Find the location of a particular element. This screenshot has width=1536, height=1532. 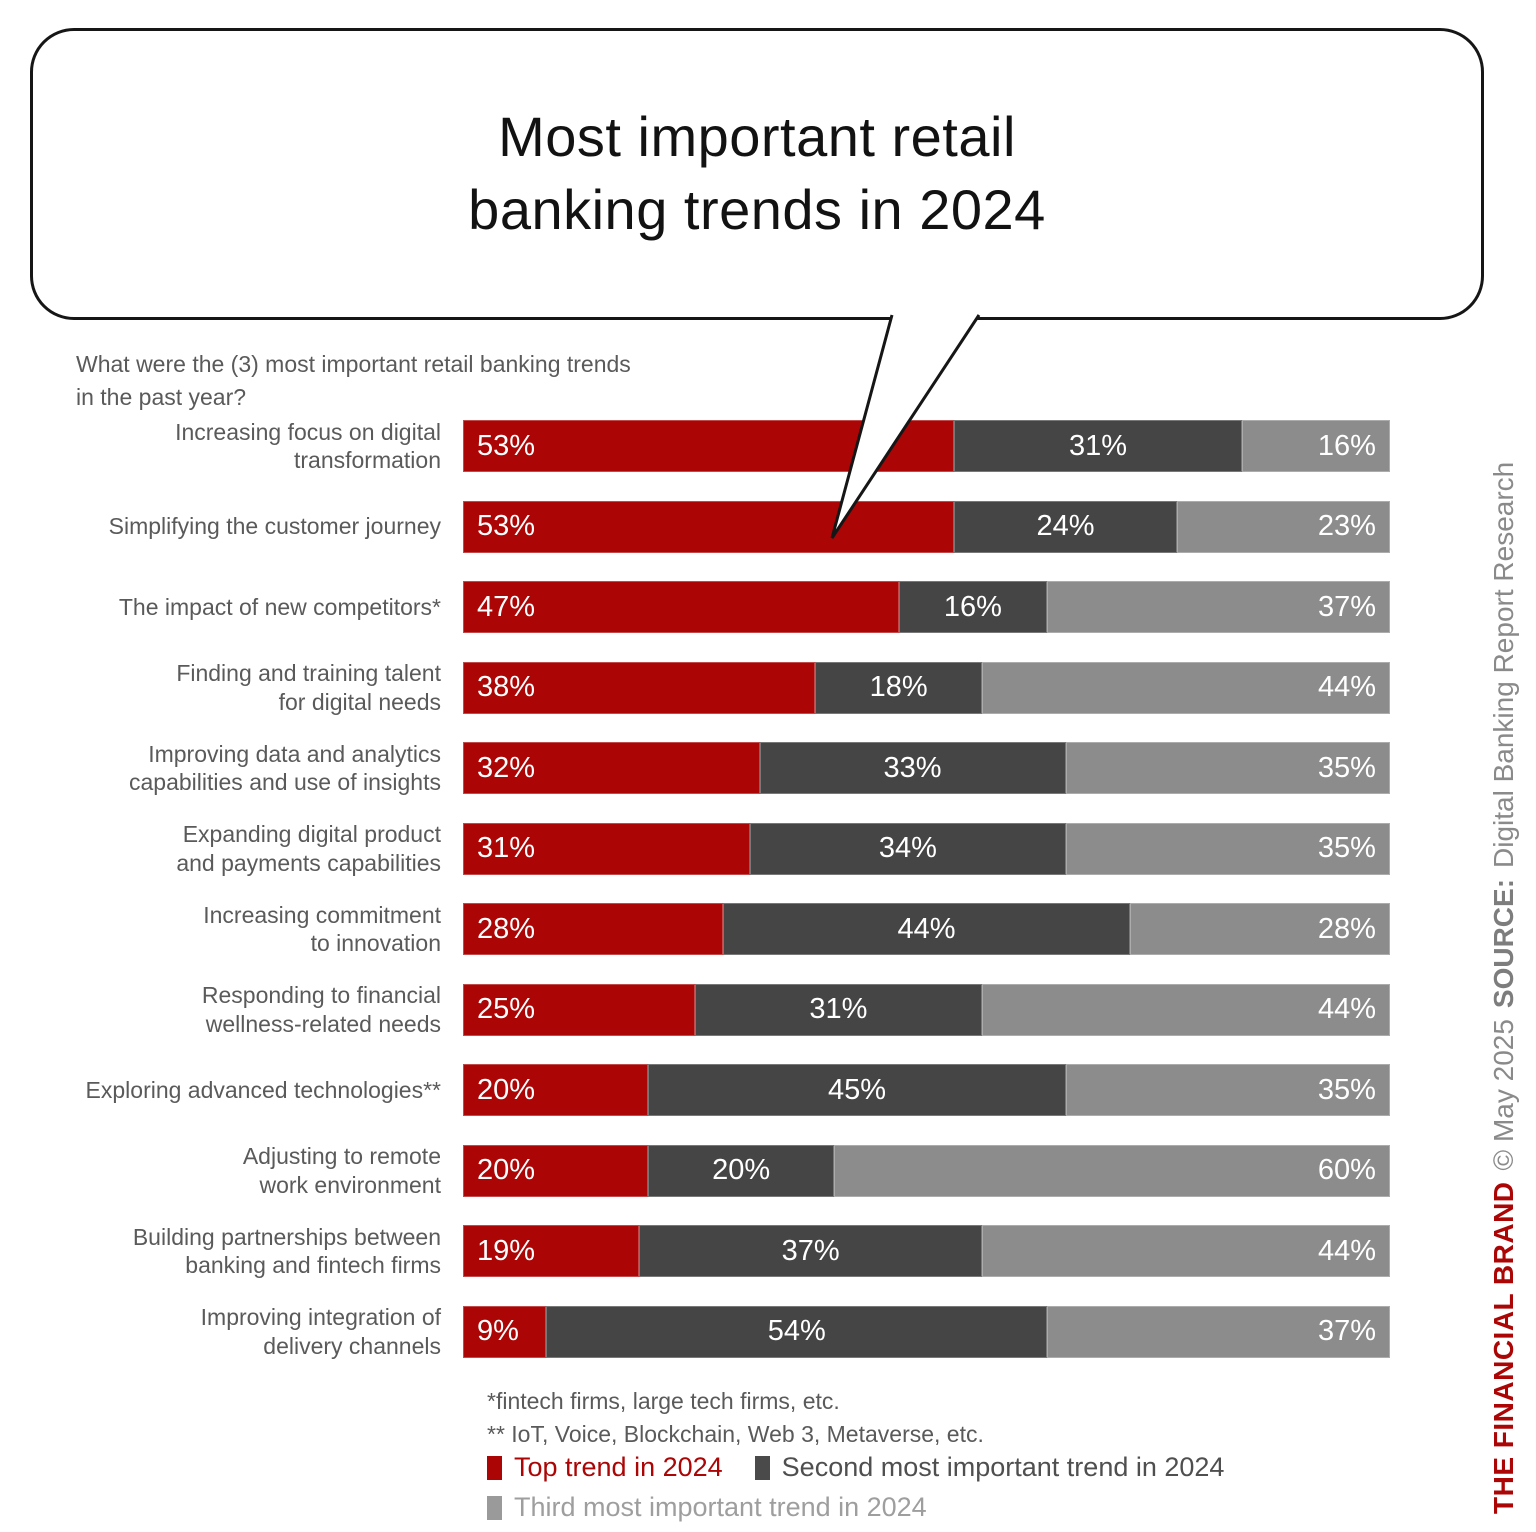

legend-line: Third most important trend in 2024 is located at coordinates (855, 1507).